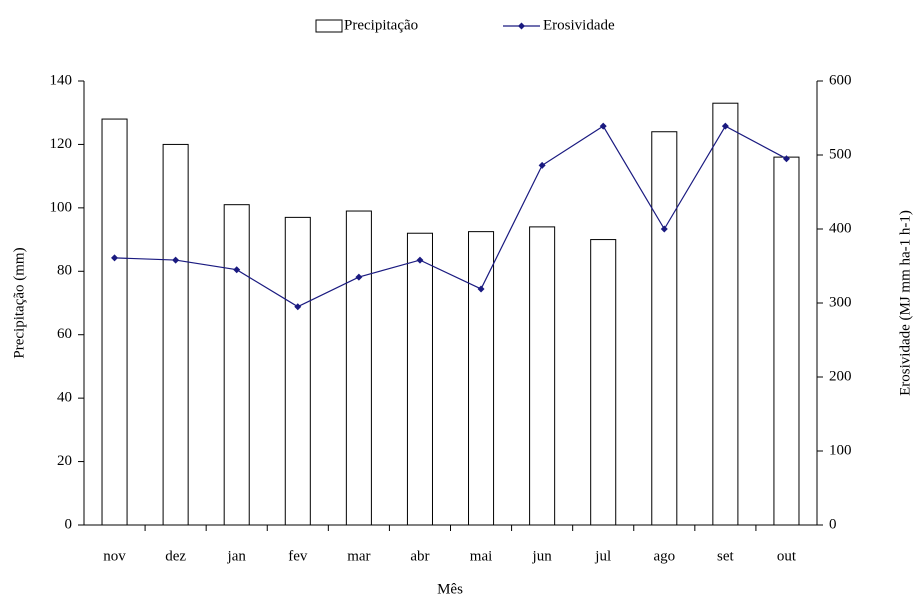  What do you see at coordinates (329, 26) in the screenshot?
I see `legend-swatch` at bounding box center [329, 26].